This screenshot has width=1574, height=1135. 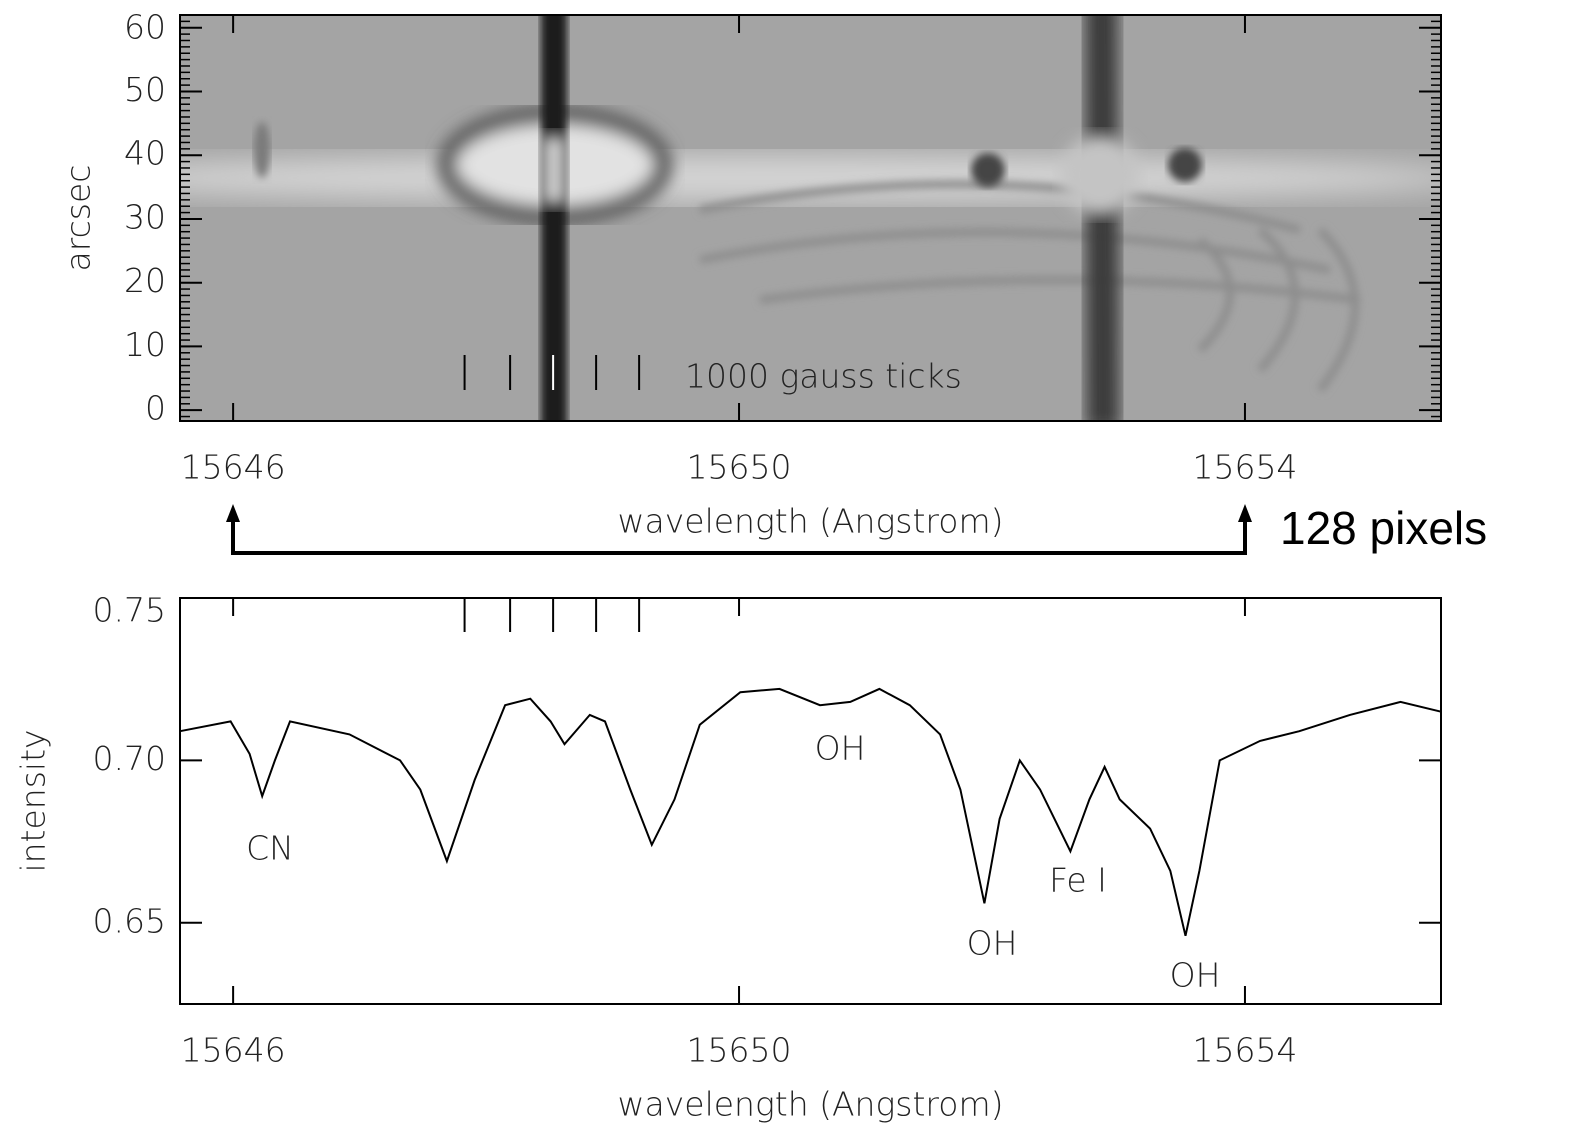 I want to click on marker-label: 1000 gauss ticks, so click(x=823, y=376).